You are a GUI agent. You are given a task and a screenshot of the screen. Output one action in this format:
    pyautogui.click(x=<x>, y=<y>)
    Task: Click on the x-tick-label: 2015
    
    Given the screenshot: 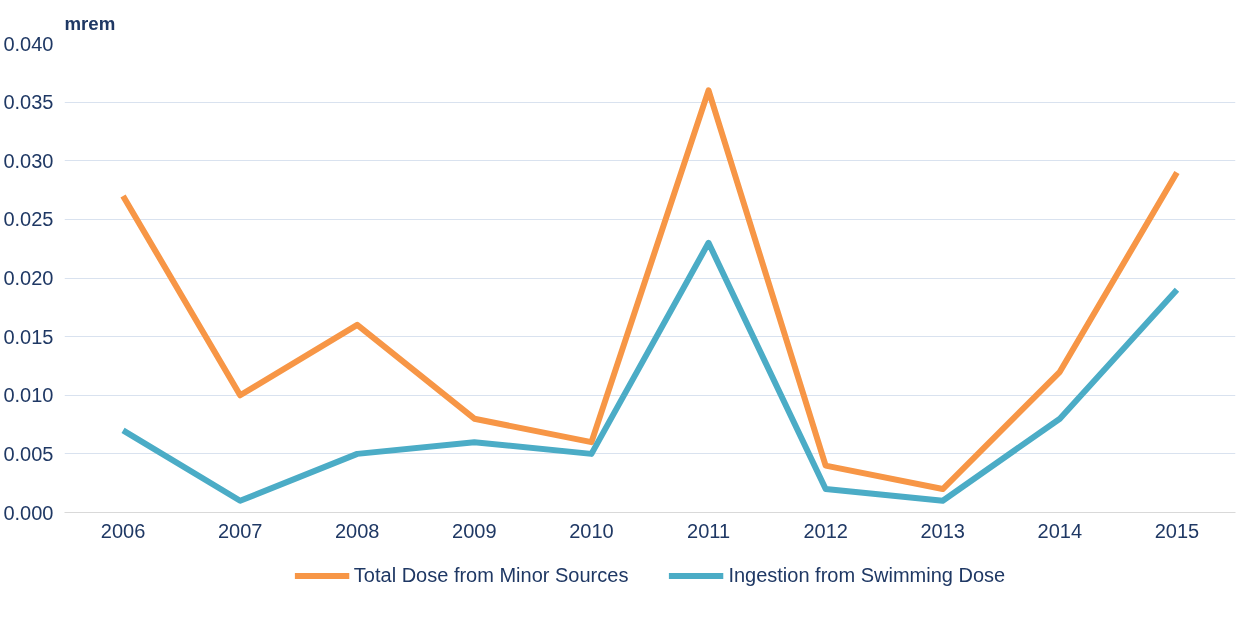 What is the action you would take?
    pyautogui.click(x=1177, y=530)
    